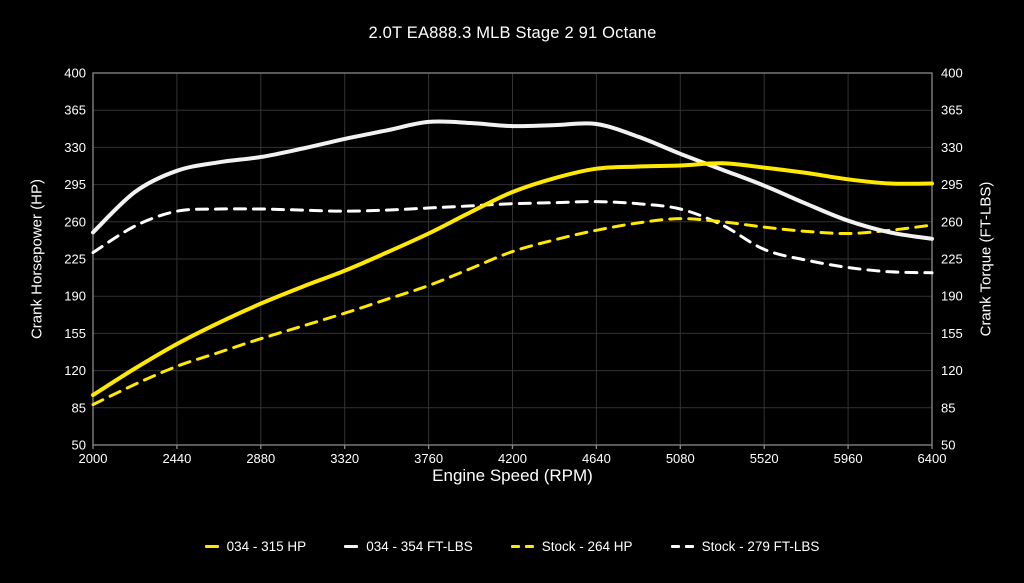 This screenshot has height=583, width=1024. I want to click on svg-text: 3320, so click(344, 458).